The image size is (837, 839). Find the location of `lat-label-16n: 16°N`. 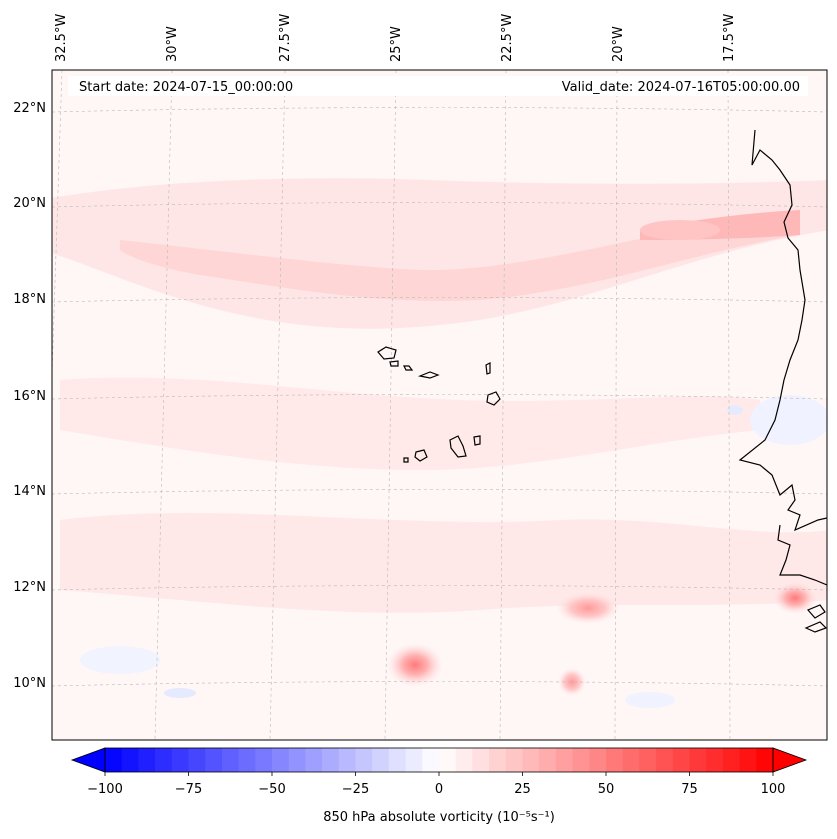

lat-label-16n: 16°N is located at coordinates (29, 396).